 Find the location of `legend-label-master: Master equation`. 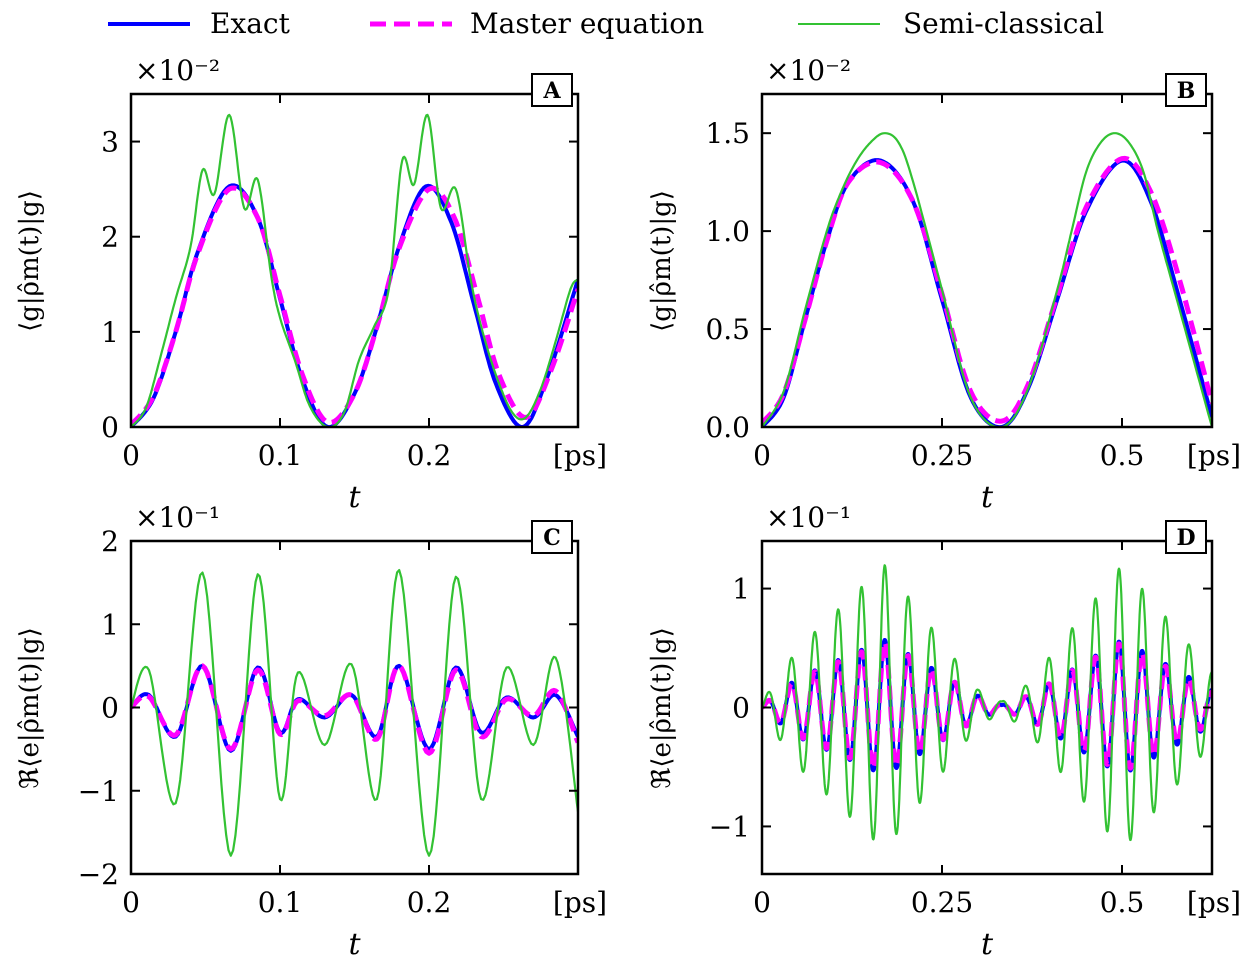

legend-label-master: Master equation is located at coordinates (587, 23).